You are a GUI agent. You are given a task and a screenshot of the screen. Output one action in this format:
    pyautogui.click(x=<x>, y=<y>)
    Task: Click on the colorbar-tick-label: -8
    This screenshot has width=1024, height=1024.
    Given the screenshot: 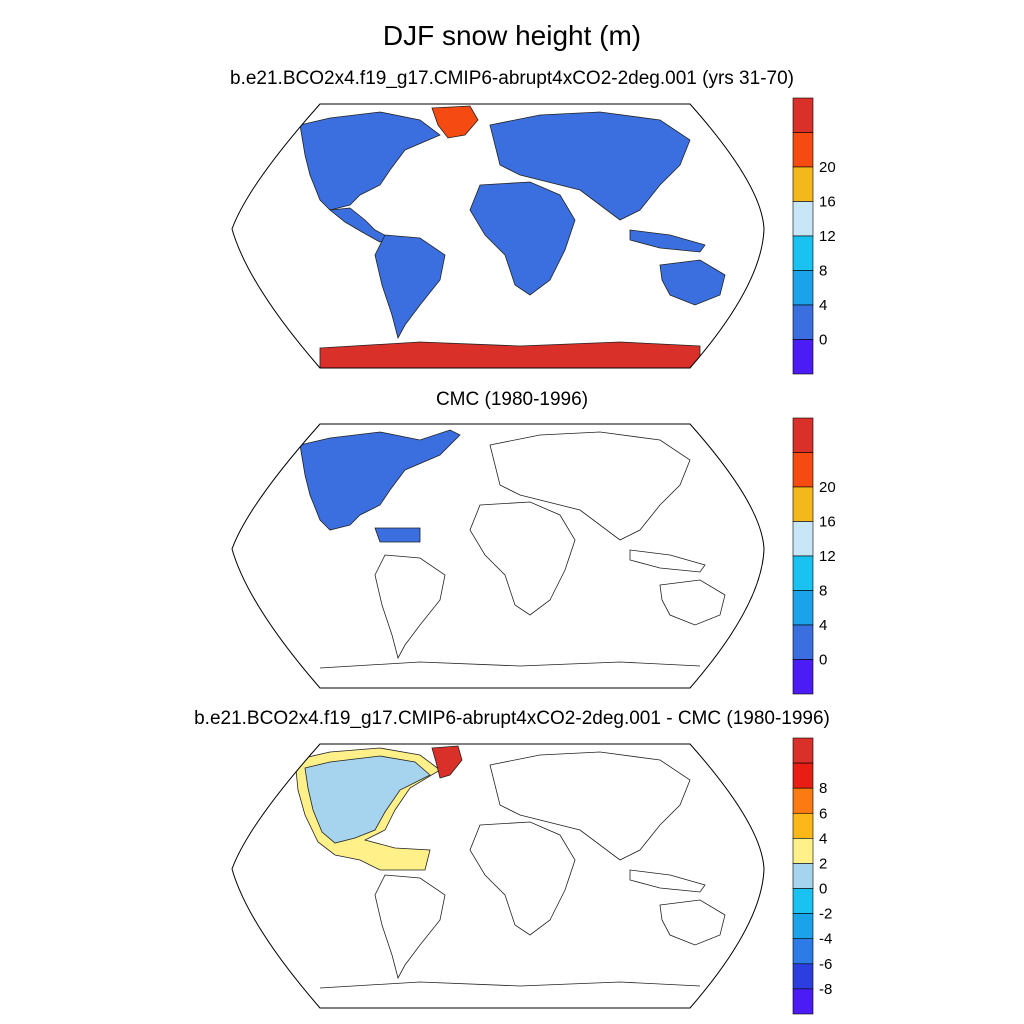 What is the action you would take?
    pyautogui.click(x=825, y=989)
    